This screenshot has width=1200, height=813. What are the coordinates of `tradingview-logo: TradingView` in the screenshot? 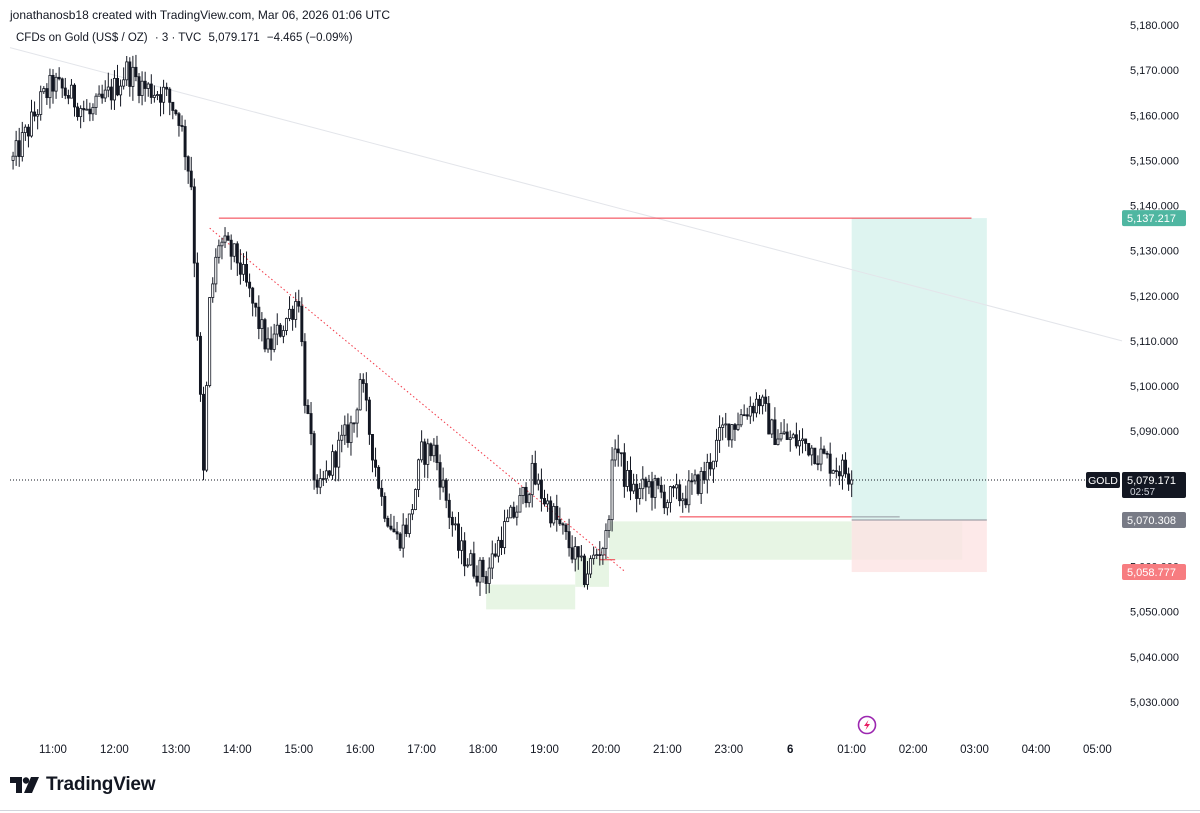 It's located at (83, 785).